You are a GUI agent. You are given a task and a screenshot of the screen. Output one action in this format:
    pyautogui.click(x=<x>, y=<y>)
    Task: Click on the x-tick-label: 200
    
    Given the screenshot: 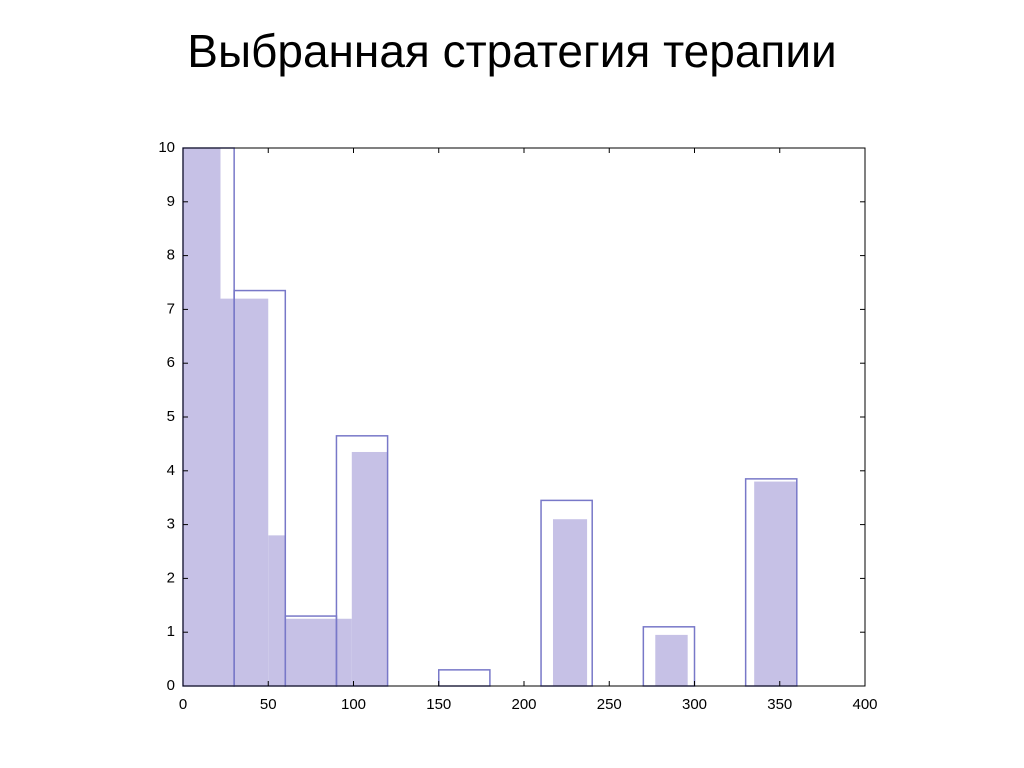 What is the action you would take?
    pyautogui.click(x=523, y=704)
    